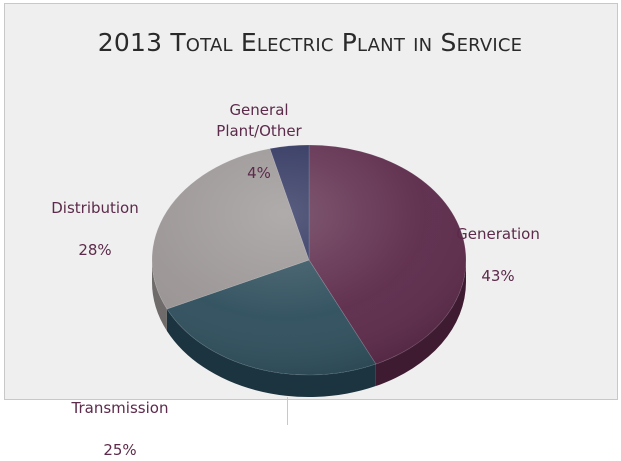 The image size is (621, 461). I want to click on slice-percent: 4%, so click(259, 173).